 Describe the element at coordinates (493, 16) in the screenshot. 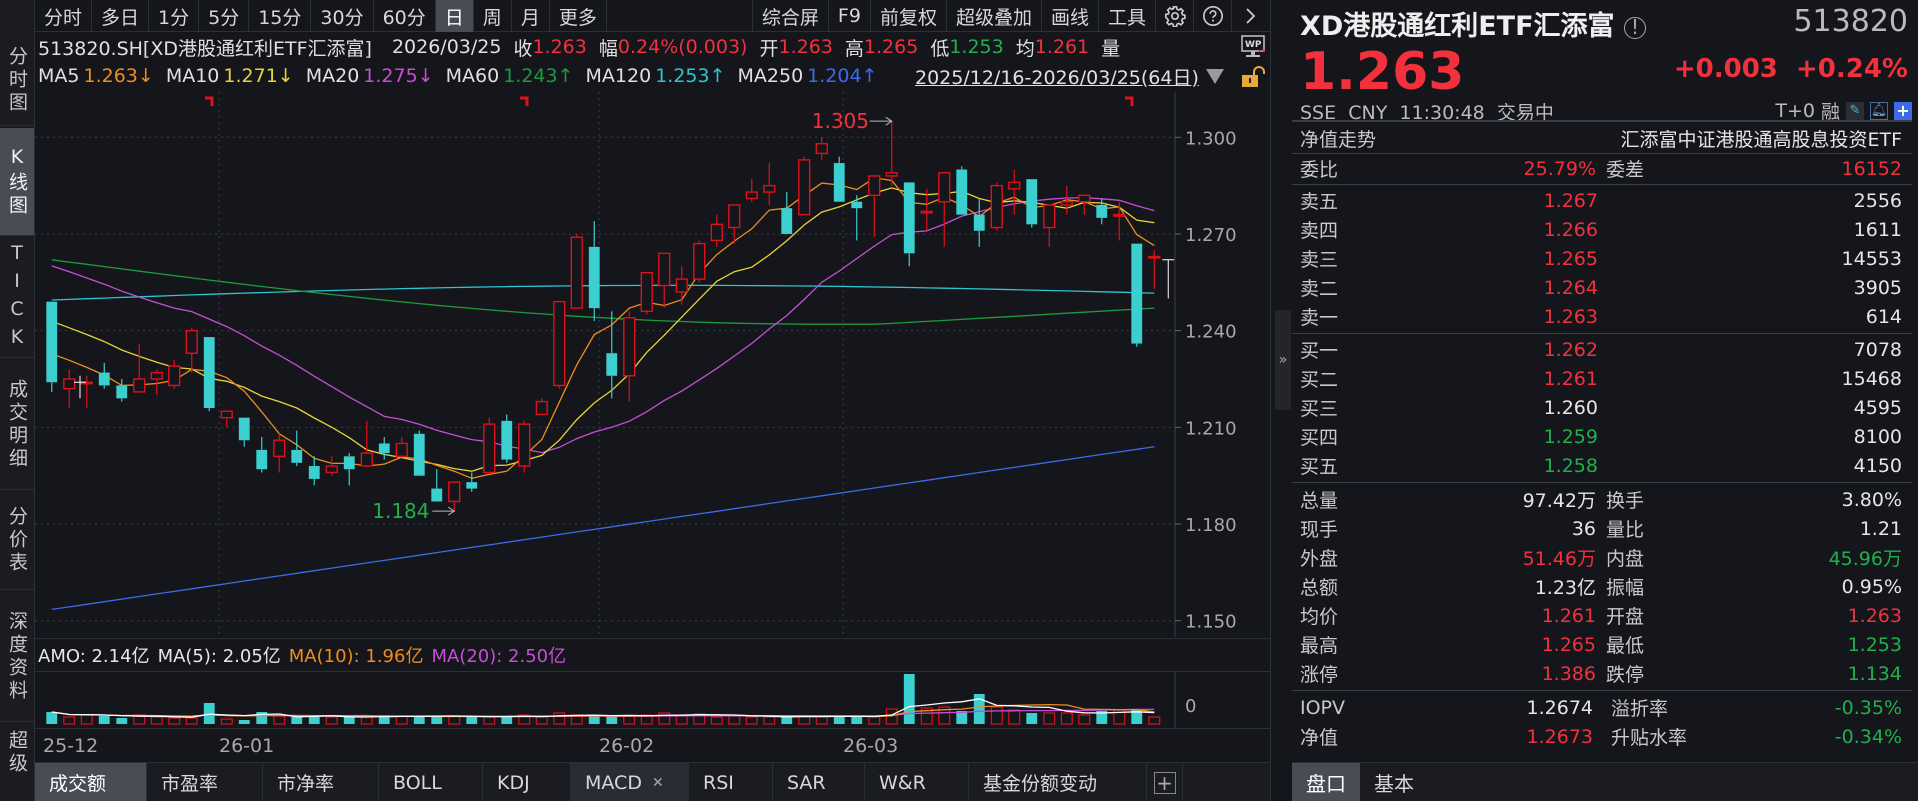

I see `period-week: 周` at that location.